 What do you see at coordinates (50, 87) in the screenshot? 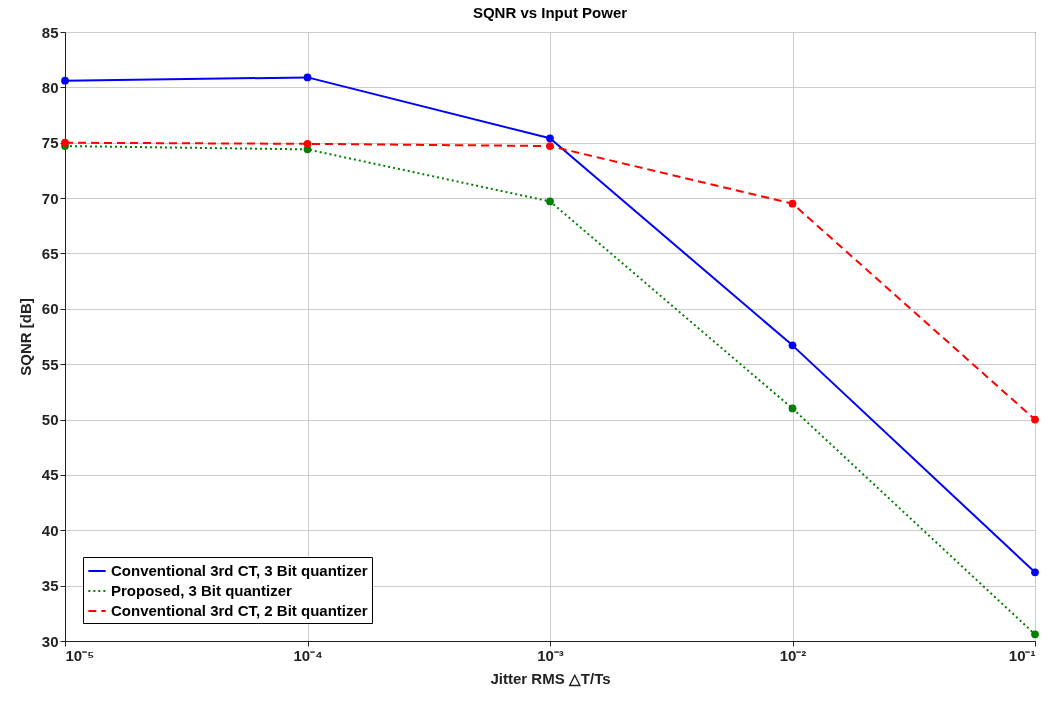
I see `y-tick-label: 80` at bounding box center [50, 87].